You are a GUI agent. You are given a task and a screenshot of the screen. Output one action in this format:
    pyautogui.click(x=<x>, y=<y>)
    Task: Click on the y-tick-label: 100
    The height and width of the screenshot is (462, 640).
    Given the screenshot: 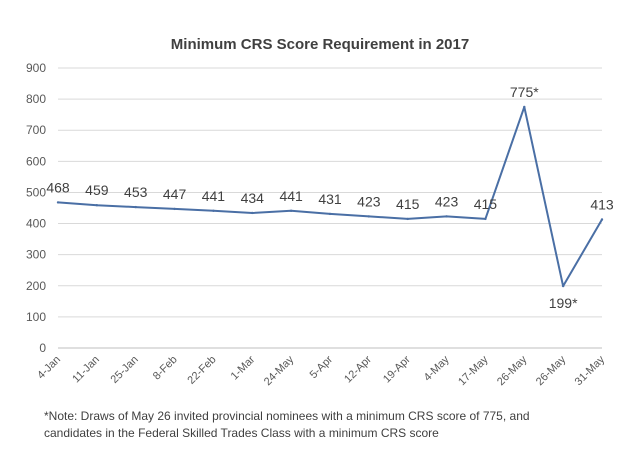 What is the action you would take?
    pyautogui.click(x=36, y=317)
    